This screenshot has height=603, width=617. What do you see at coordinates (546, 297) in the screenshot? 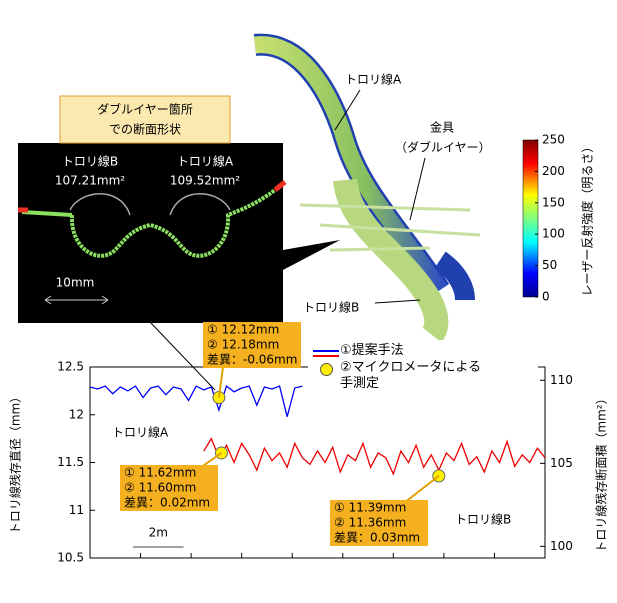
I see `colorbar-tick-label: 0` at bounding box center [546, 297].